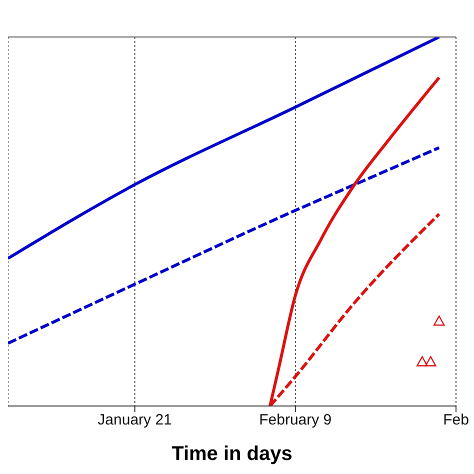  What do you see at coordinates (135, 420) in the screenshot?
I see `x-tick-label: January 21` at bounding box center [135, 420].